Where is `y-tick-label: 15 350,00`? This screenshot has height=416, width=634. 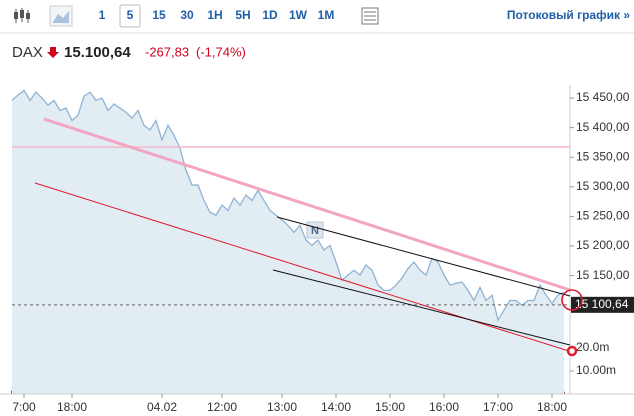 y-tick-label: 15 350,00 is located at coordinates (603, 156).